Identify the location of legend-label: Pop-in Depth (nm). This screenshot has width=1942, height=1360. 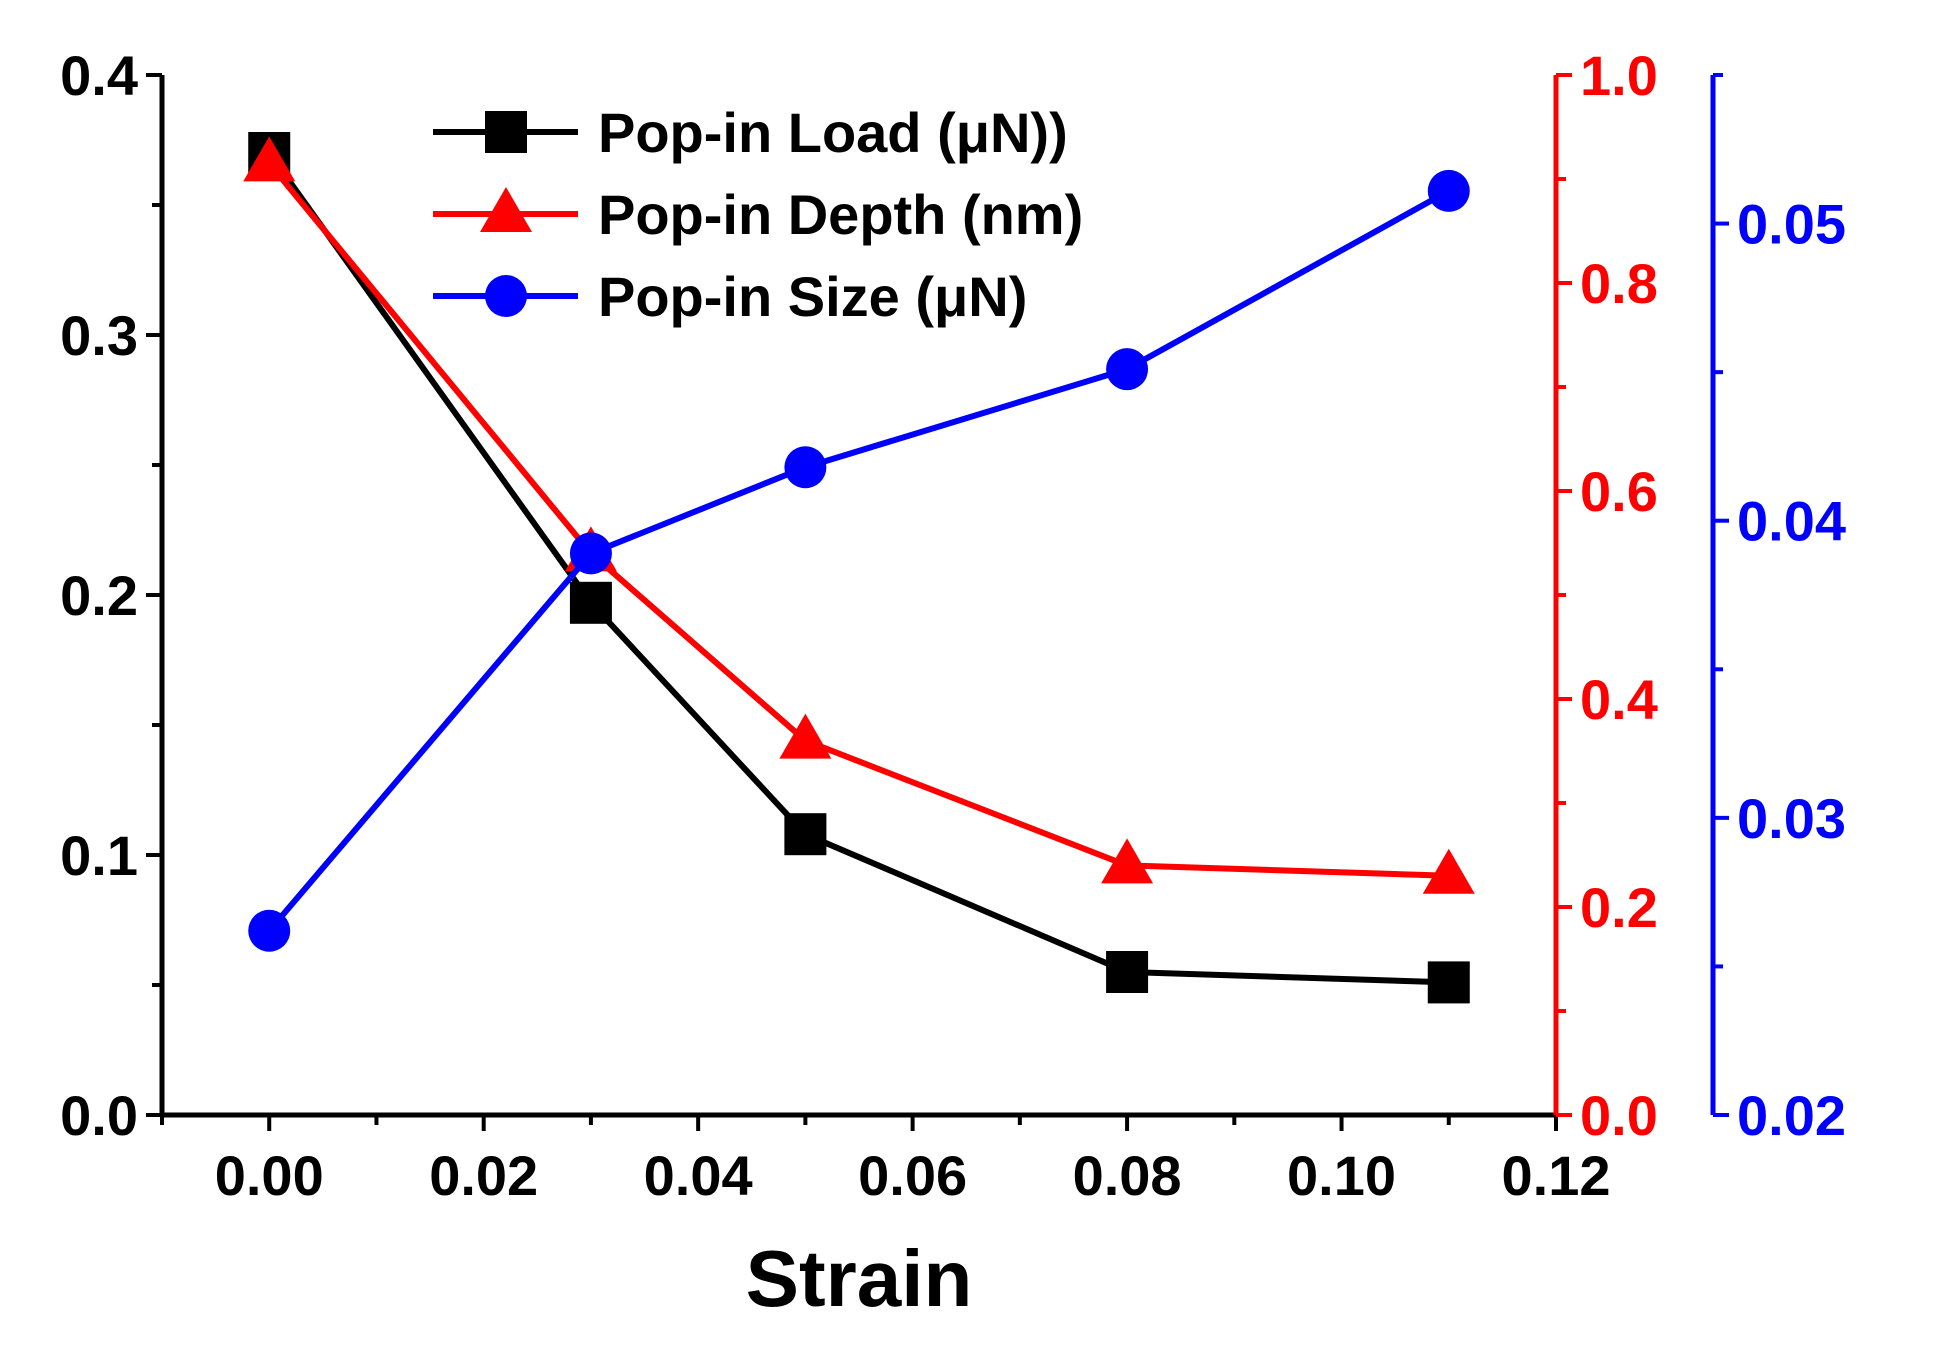
(840, 214).